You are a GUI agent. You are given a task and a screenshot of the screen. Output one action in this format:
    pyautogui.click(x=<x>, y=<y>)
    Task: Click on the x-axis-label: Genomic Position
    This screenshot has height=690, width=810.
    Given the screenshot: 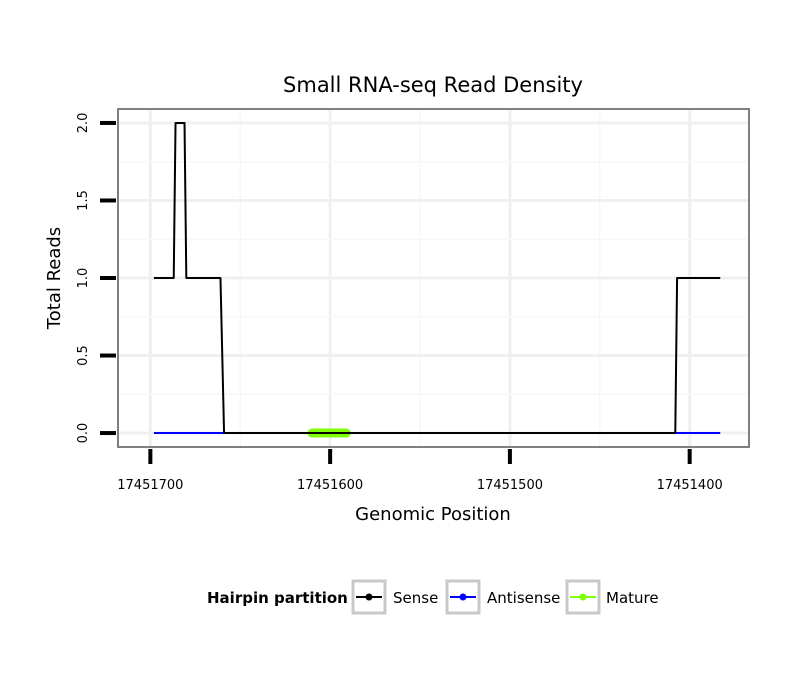 What is the action you would take?
    pyautogui.click(x=433, y=514)
    